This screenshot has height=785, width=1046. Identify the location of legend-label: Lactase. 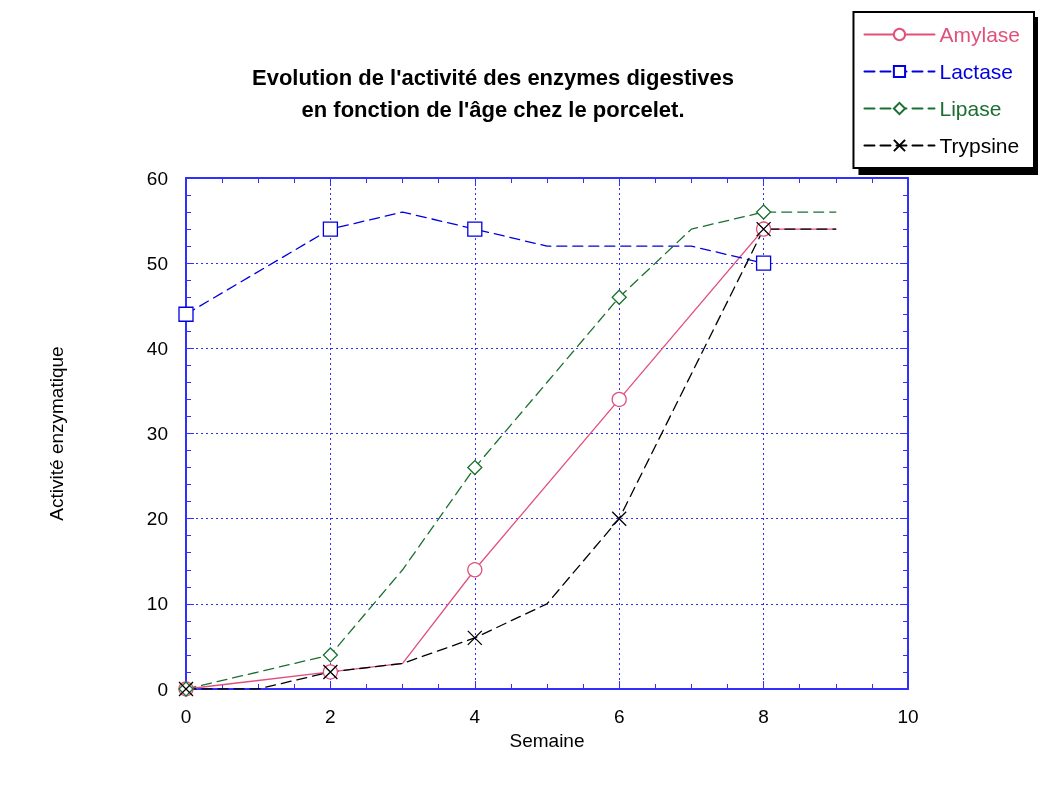
(976, 71).